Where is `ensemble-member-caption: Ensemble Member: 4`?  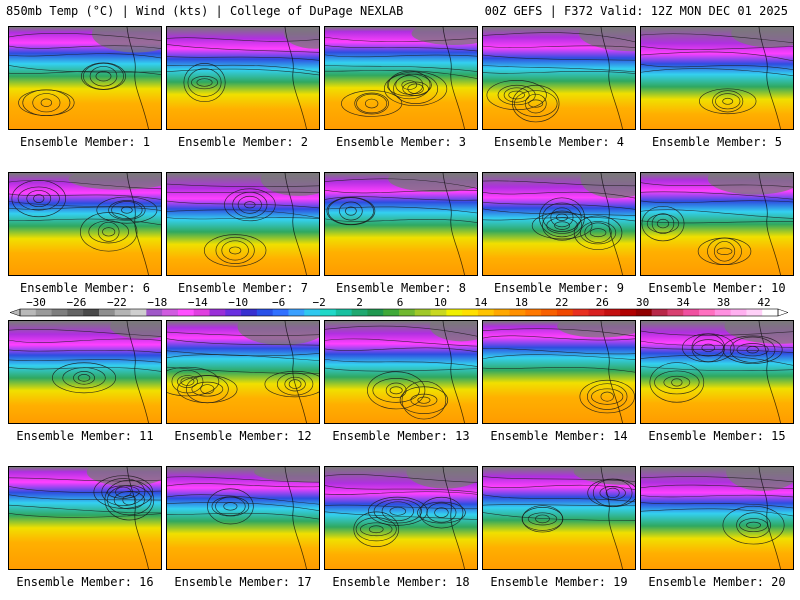 ensemble-member-caption: Ensemble Member: 4 is located at coordinates (559, 142).